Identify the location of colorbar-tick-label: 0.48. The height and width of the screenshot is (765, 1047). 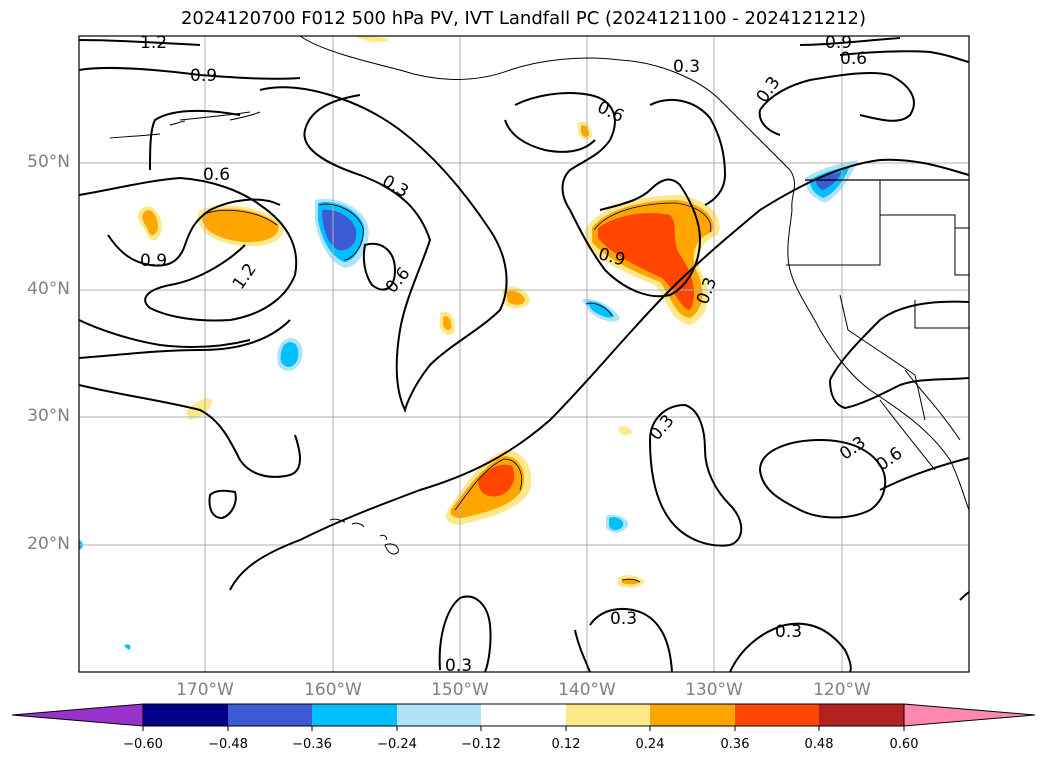
(819, 744).